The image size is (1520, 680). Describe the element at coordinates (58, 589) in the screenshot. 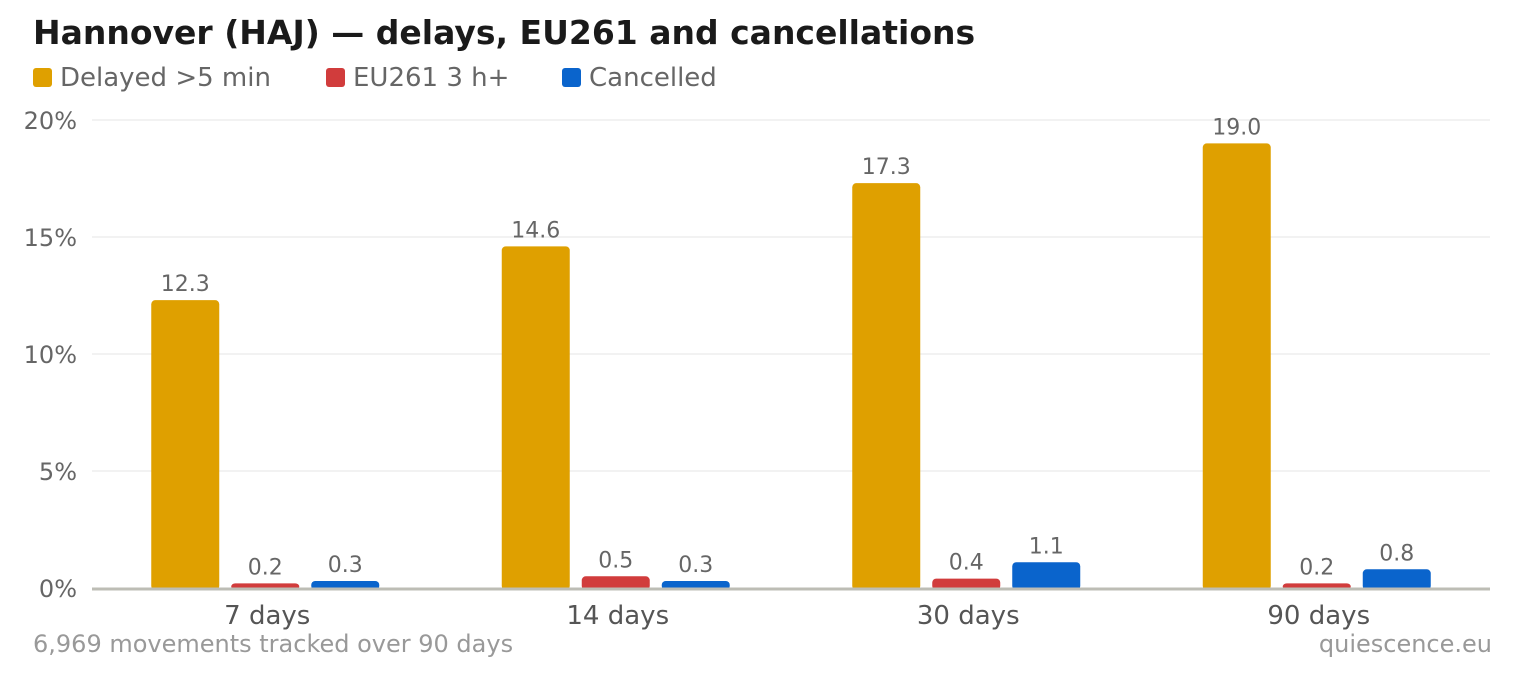

I see `y-tick-label: 0%` at that location.